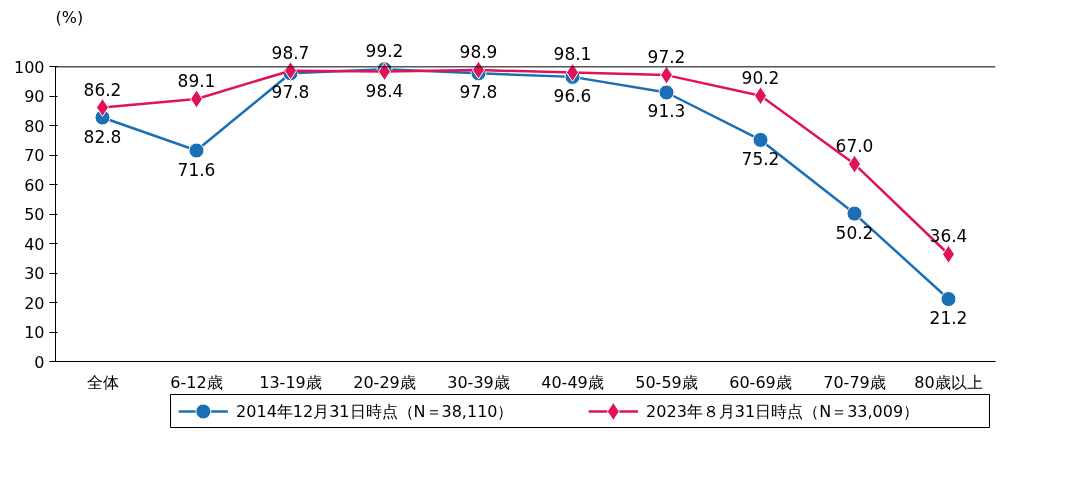  Describe the element at coordinates (29, 67) in the screenshot. I see `y-tick-label: 100` at that location.